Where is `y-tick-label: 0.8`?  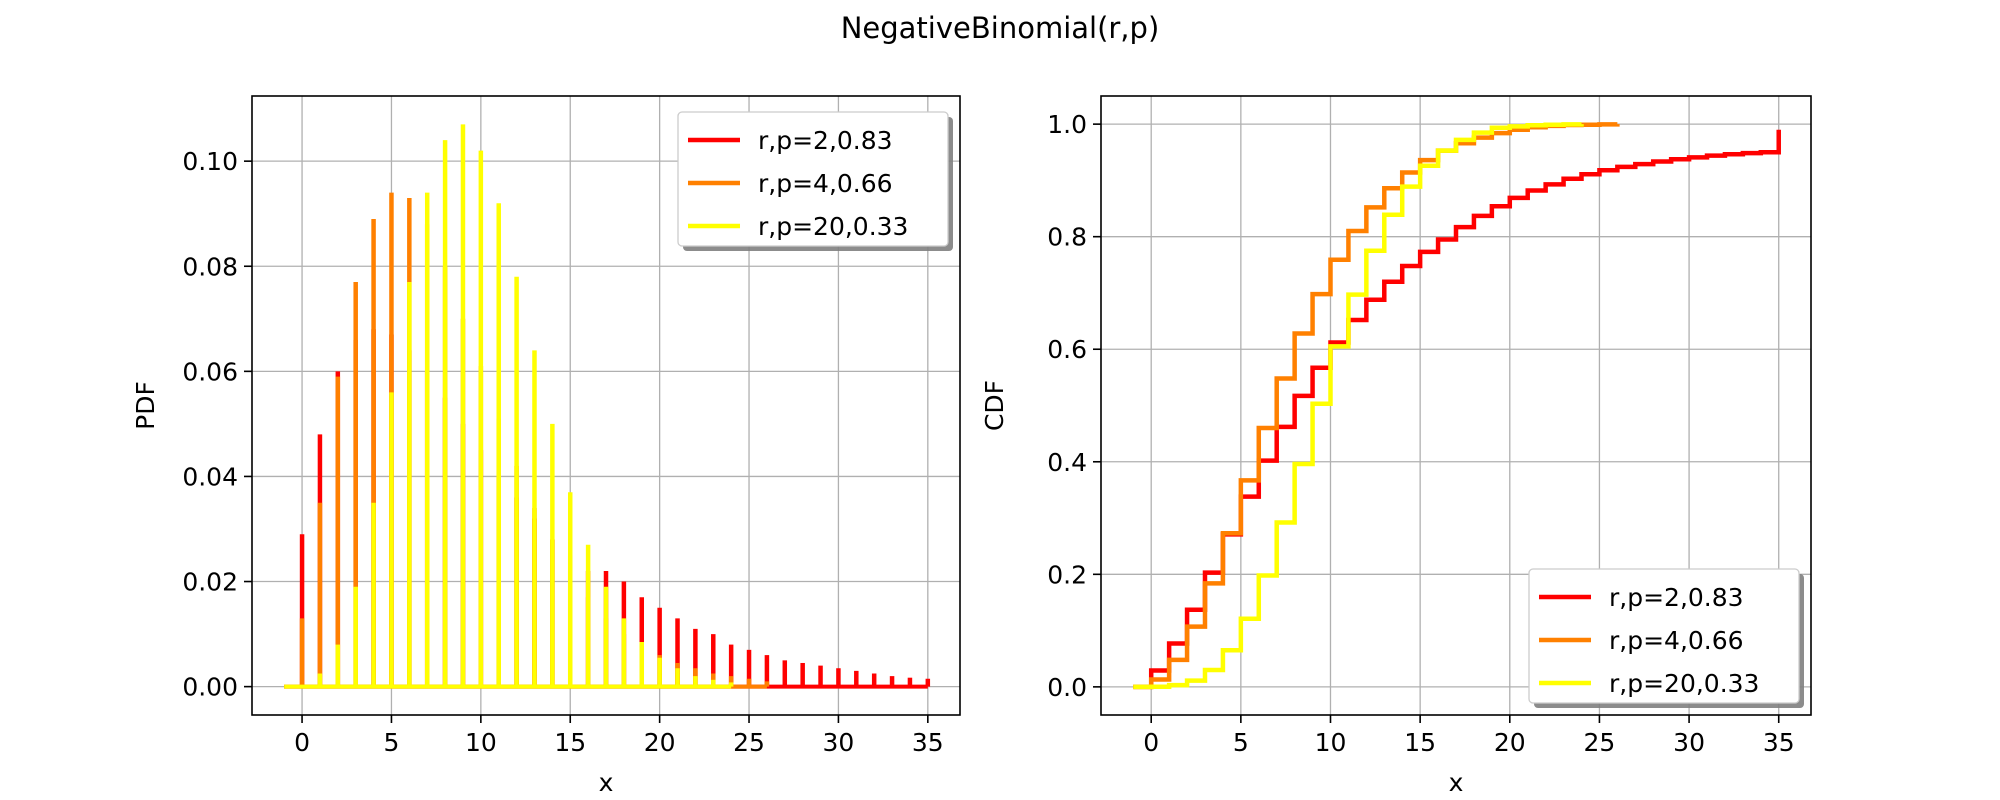
y-tick-label: 0.8 is located at coordinates (1067, 237).